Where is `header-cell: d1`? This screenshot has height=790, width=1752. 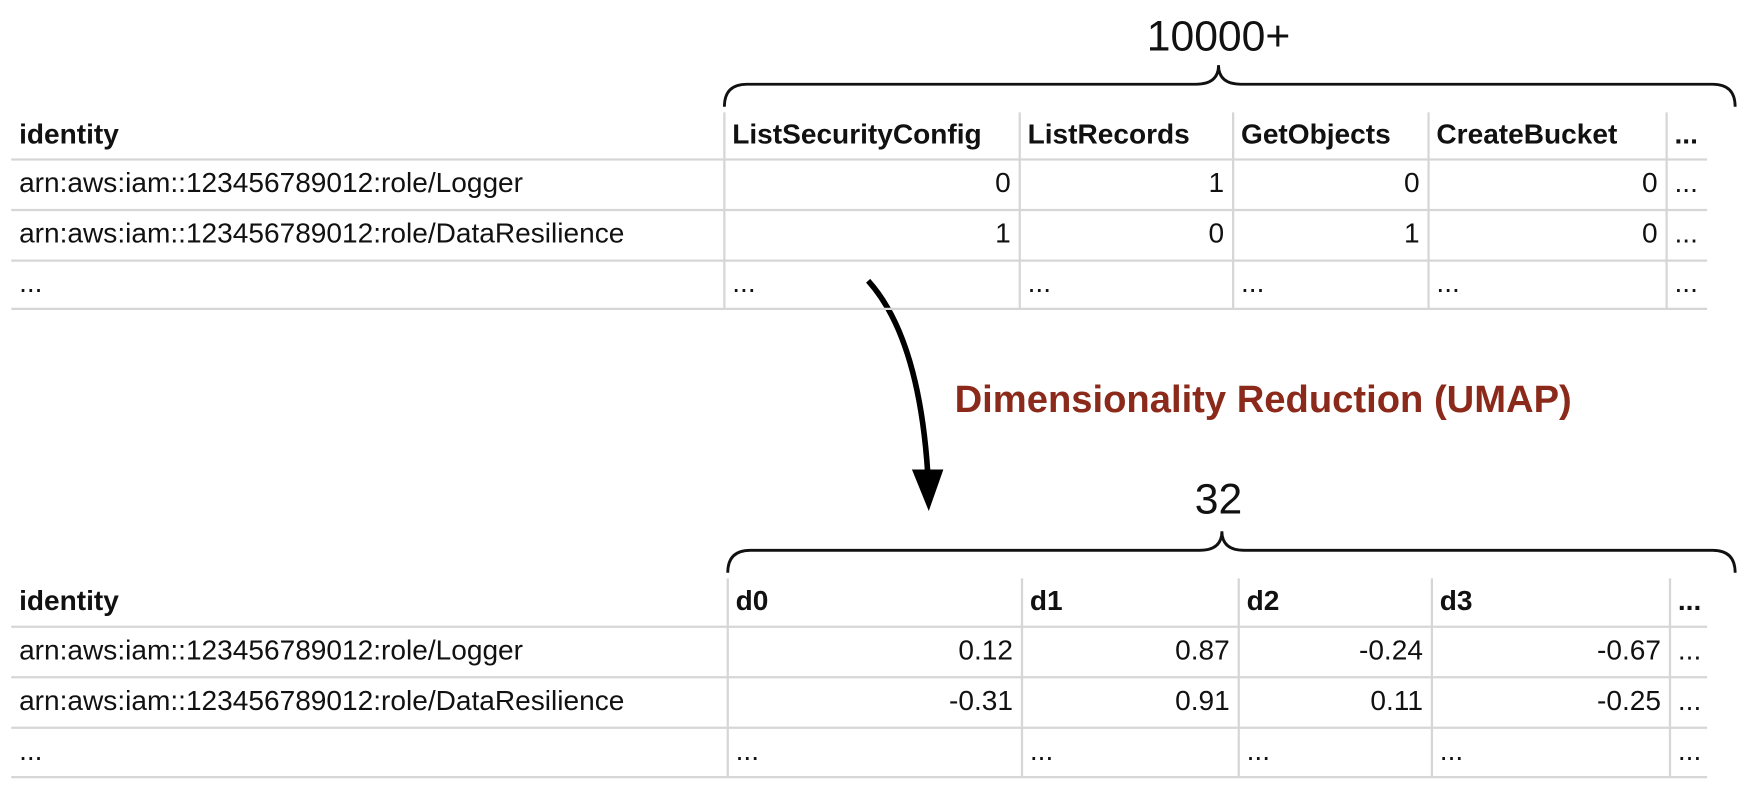 header-cell: d1 is located at coordinates (1046, 600).